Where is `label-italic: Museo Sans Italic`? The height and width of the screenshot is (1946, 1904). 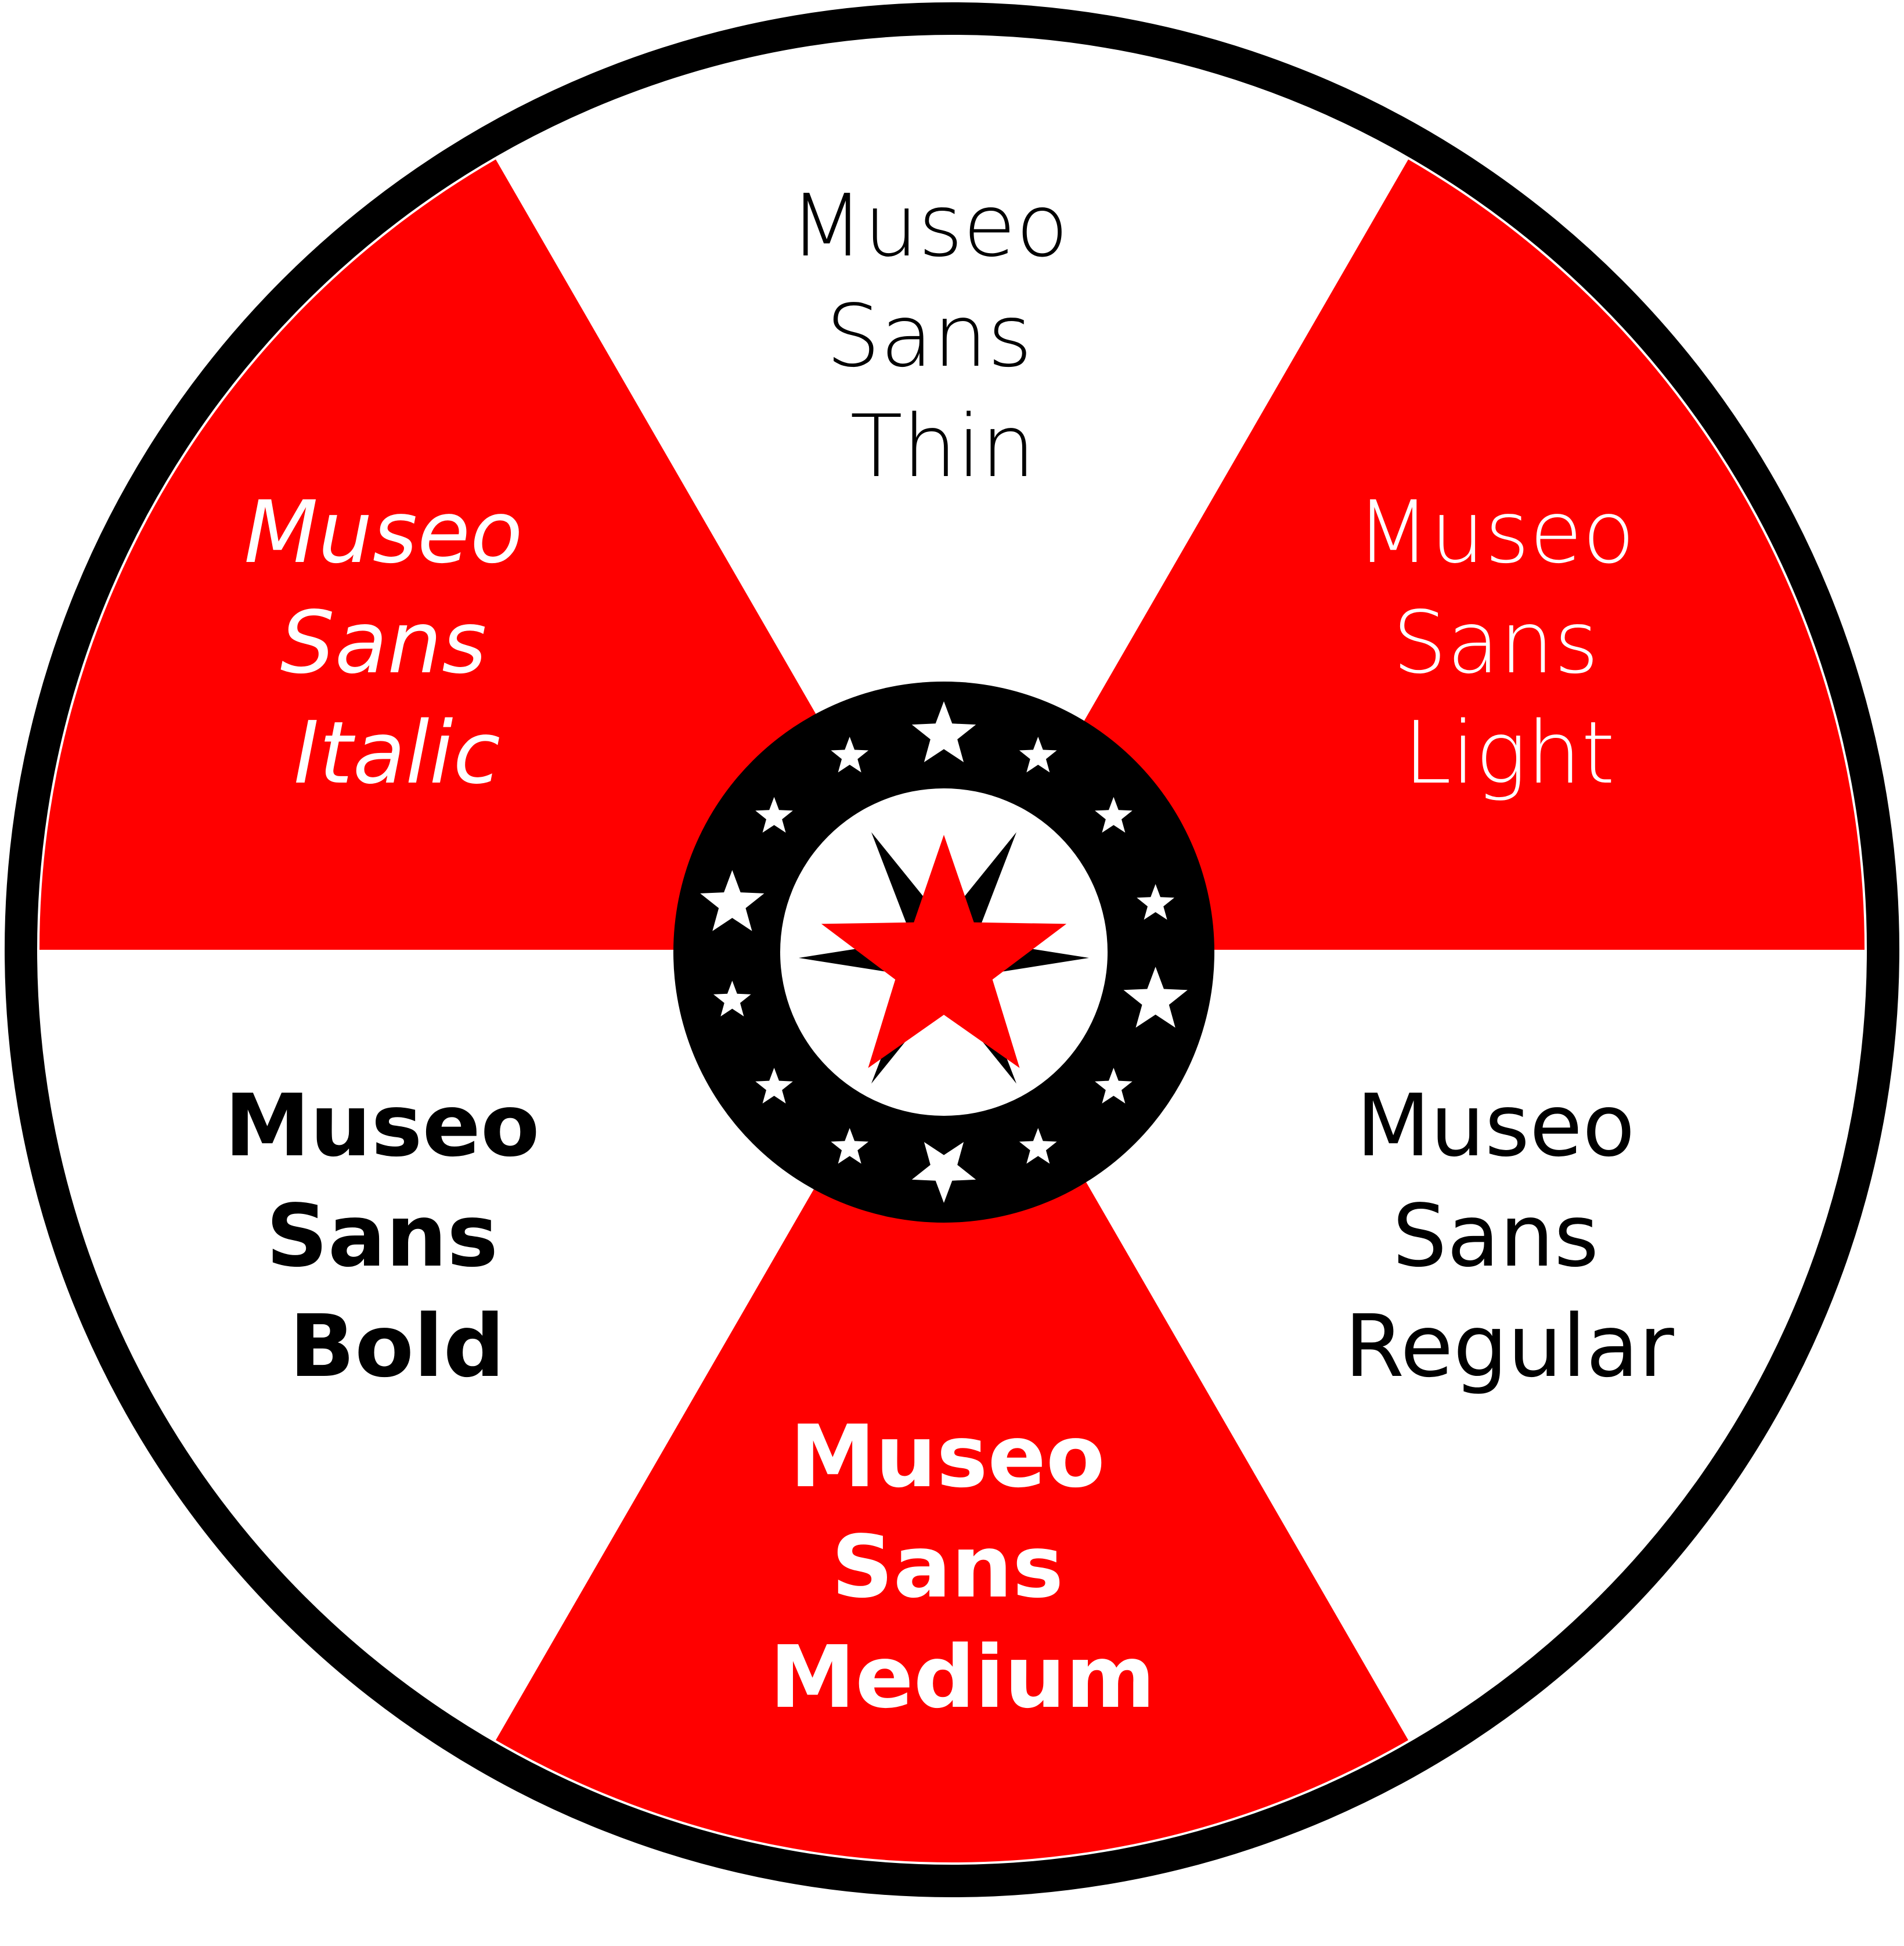
label-italic: Museo Sans Italic is located at coordinates (397, 642).